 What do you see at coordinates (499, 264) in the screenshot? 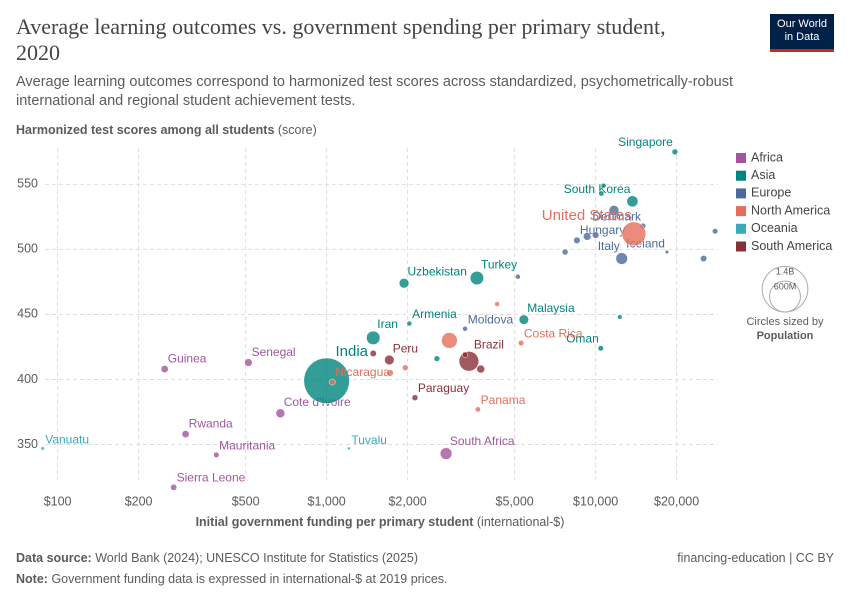
I see `point-label: Turkey` at bounding box center [499, 264].